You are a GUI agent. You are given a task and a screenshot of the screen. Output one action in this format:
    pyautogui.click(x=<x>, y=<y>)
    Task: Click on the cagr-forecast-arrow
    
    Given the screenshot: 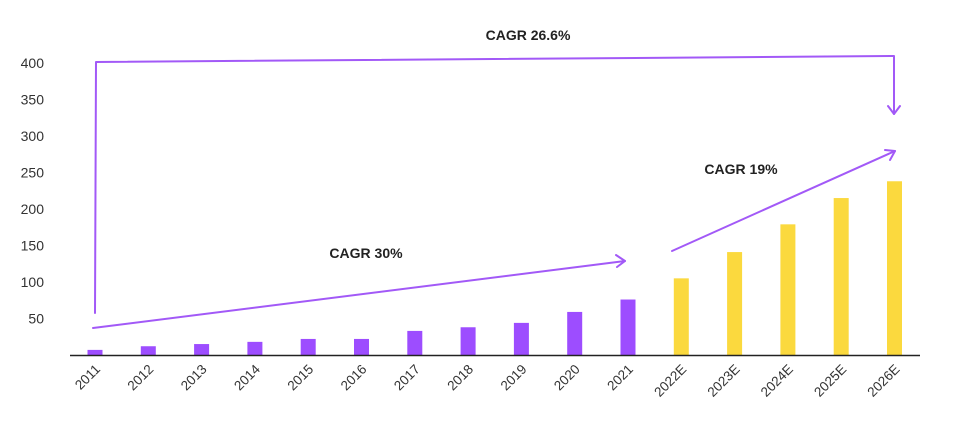 What is the action you would take?
    pyautogui.click(x=783, y=201)
    